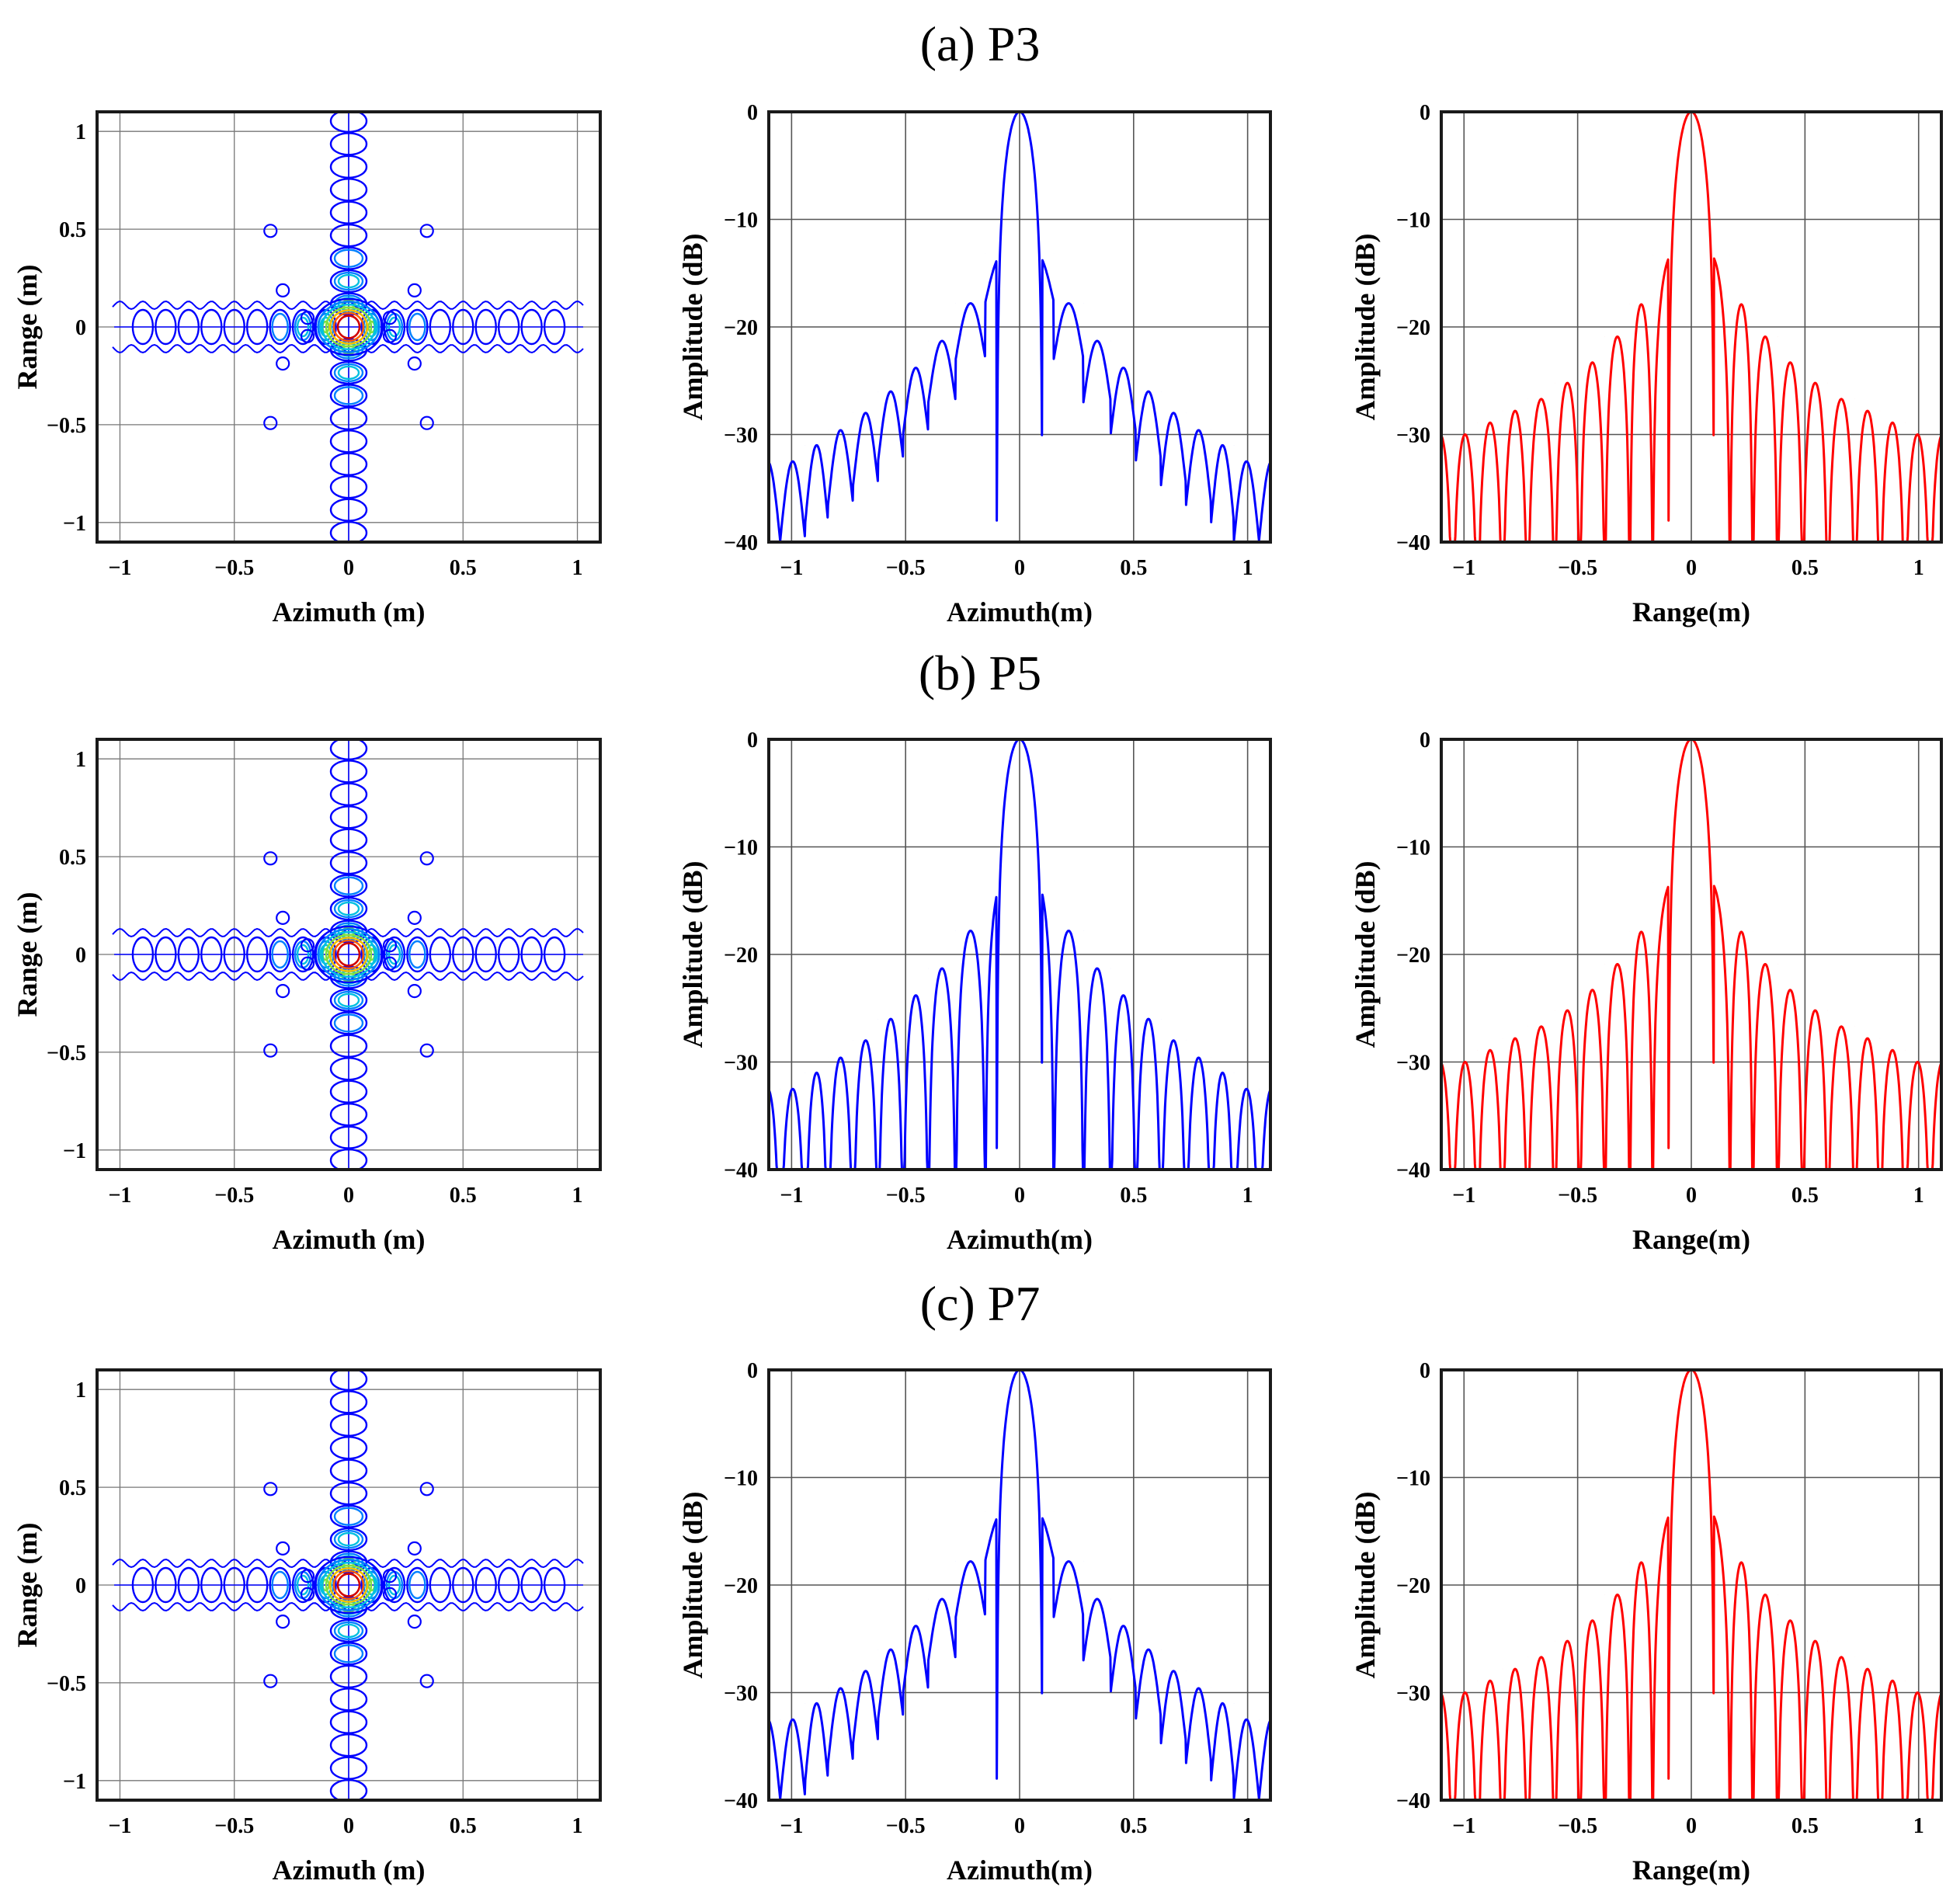  Describe the element at coordinates (1020, 1870) in the screenshot. I see `x-axis-label: Azimuth(m)` at that location.